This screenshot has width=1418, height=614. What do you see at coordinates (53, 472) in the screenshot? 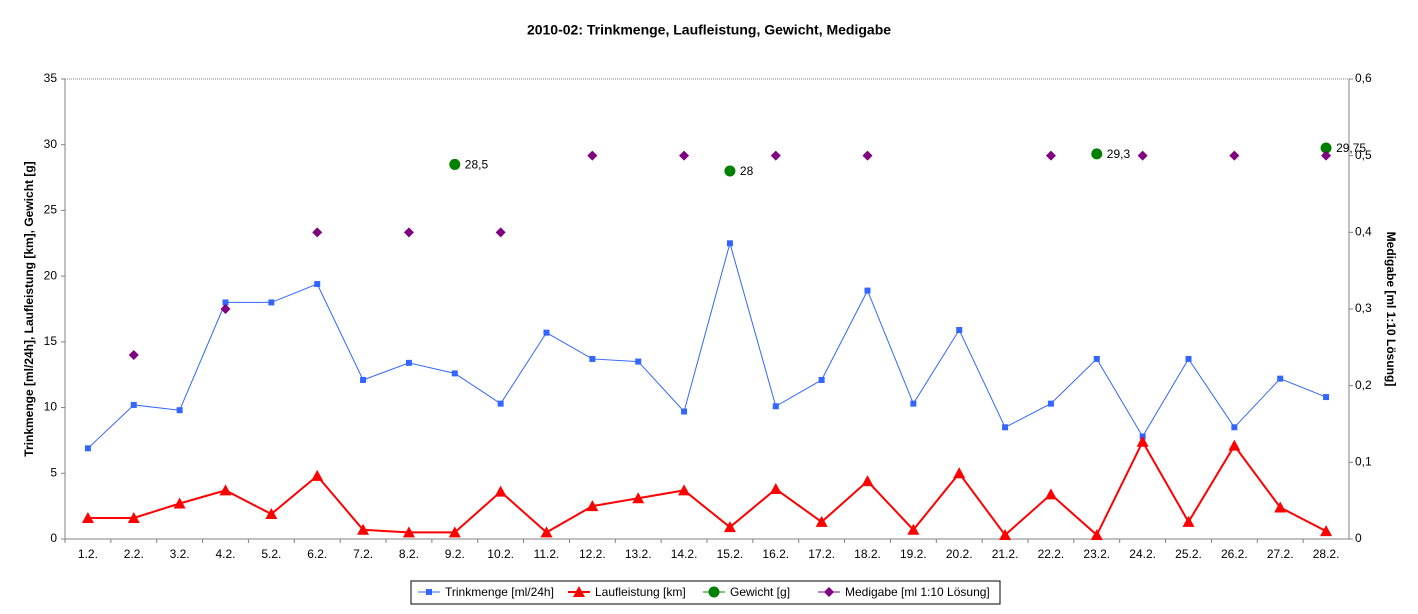
I see `y-tick-label: 5` at bounding box center [53, 472].